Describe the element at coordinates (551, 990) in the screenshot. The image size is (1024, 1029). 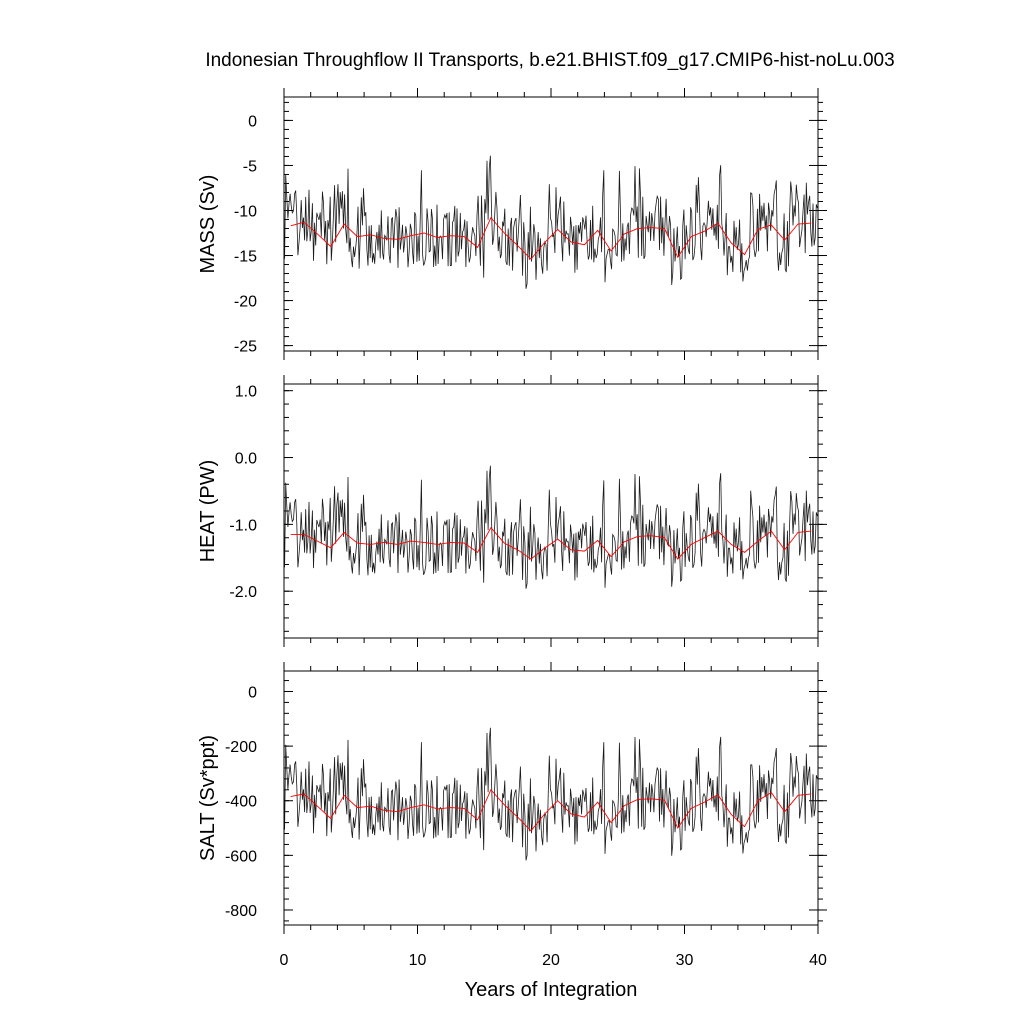
I see `x-axis-label: Years of Integration` at that location.